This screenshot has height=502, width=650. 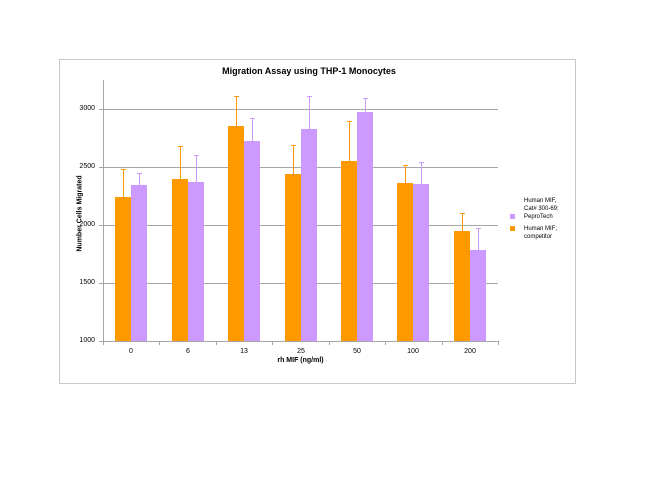 What do you see at coordinates (541, 209) in the screenshot?
I see `legend-label: Cat# 300-69;` at bounding box center [541, 209].